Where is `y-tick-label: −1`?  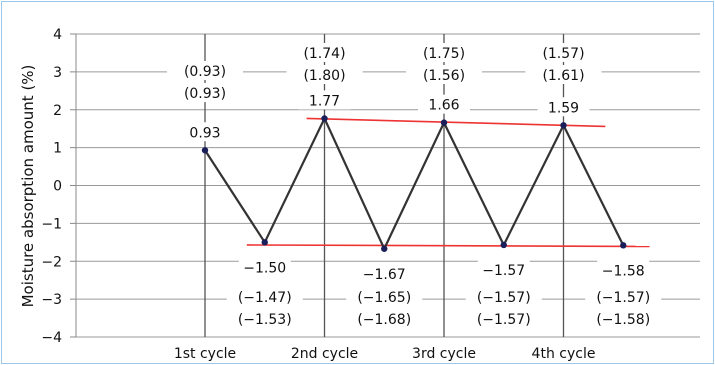
y-tick-label: −1 is located at coordinates (51, 224).